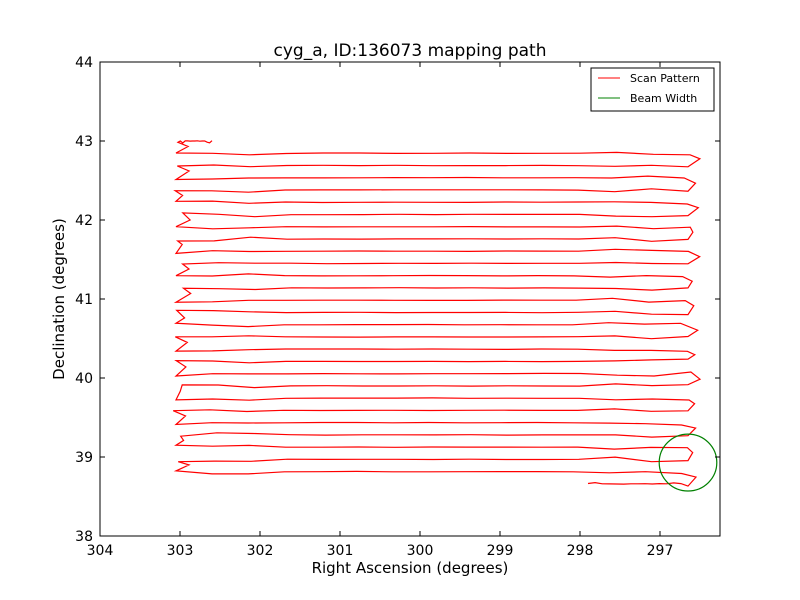  I want to click on chart-title: cyg_a, ID:136073 mapping path, so click(410, 51).